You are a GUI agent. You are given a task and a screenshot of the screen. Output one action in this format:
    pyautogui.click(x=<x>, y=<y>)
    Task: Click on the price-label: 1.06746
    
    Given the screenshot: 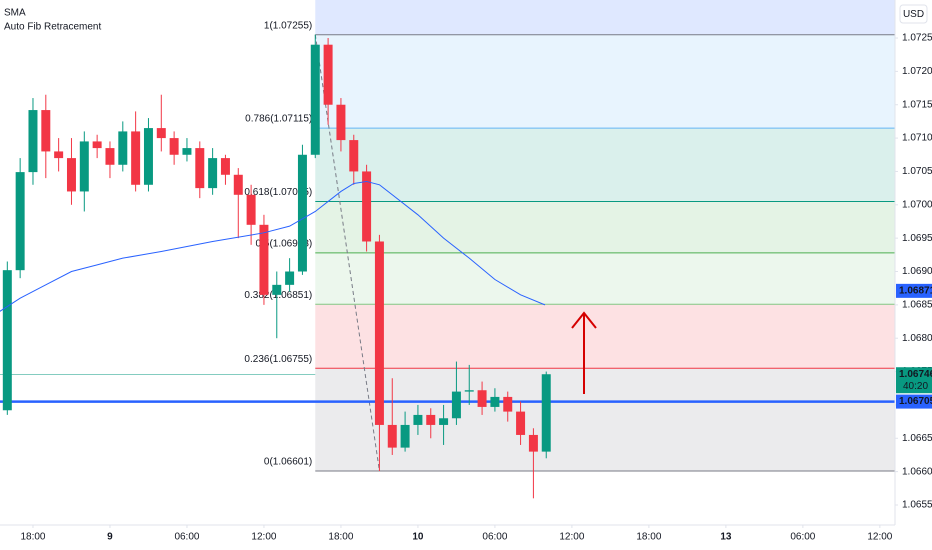 What is the action you would take?
    pyautogui.click(x=915, y=374)
    